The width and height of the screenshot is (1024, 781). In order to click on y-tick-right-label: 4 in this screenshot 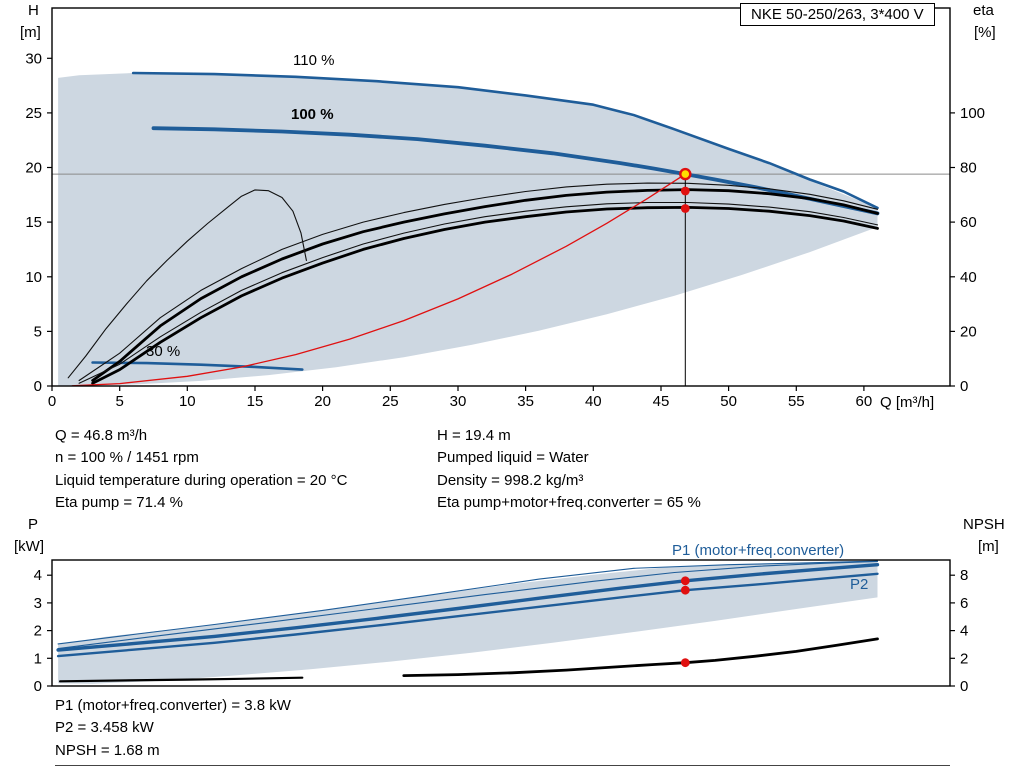, I will do `click(964, 631)`.